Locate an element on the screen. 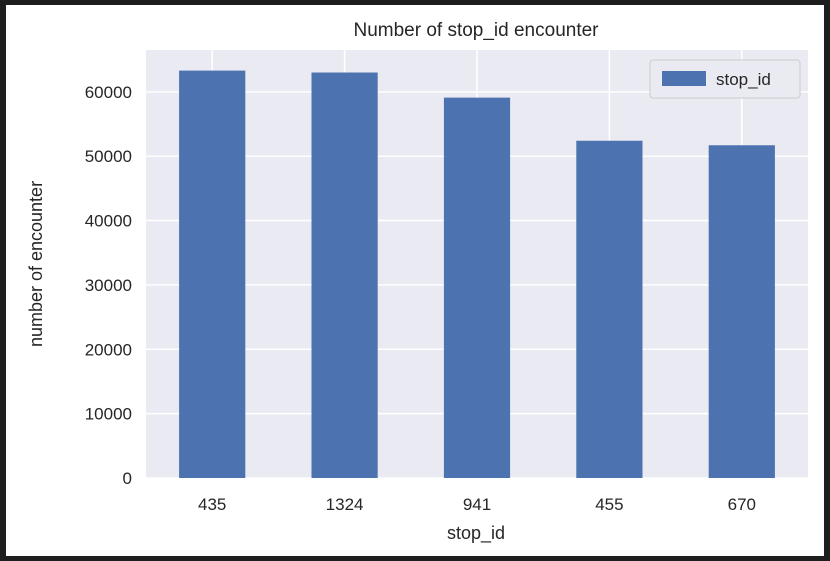 Image resolution: width=830 pixels, height=561 pixels. legend-swatch is located at coordinates (684, 78).